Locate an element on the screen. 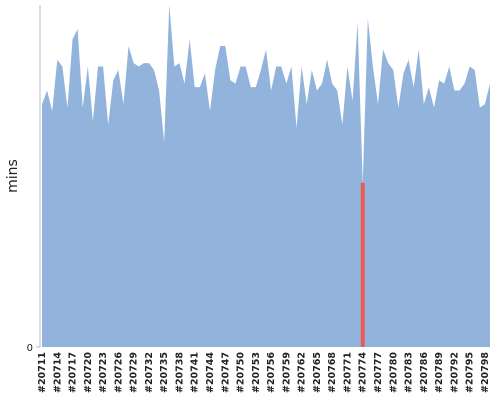  y-tick-label: 0 is located at coordinates (30, 348).